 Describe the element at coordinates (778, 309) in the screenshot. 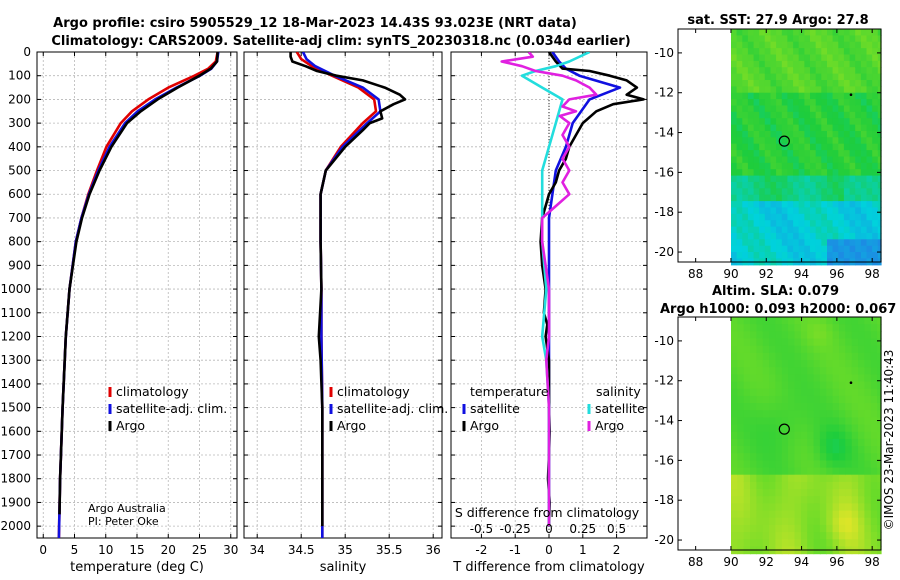

I see `sla-map-title-2: Argo h1000: 0.093 h2000: 0.067` at that location.